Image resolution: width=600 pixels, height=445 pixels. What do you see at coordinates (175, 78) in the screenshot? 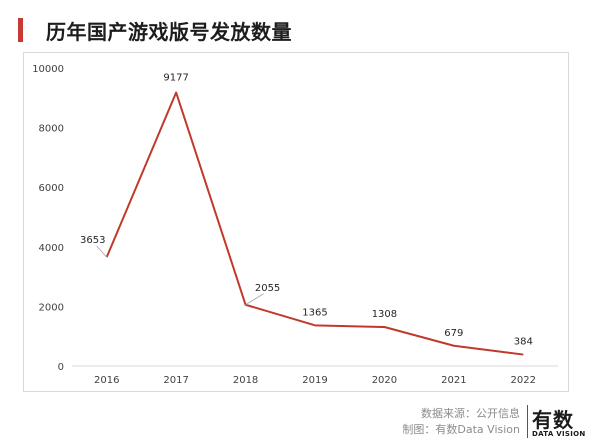
I see `data-label: 9177` at bounding box center [175, 78].